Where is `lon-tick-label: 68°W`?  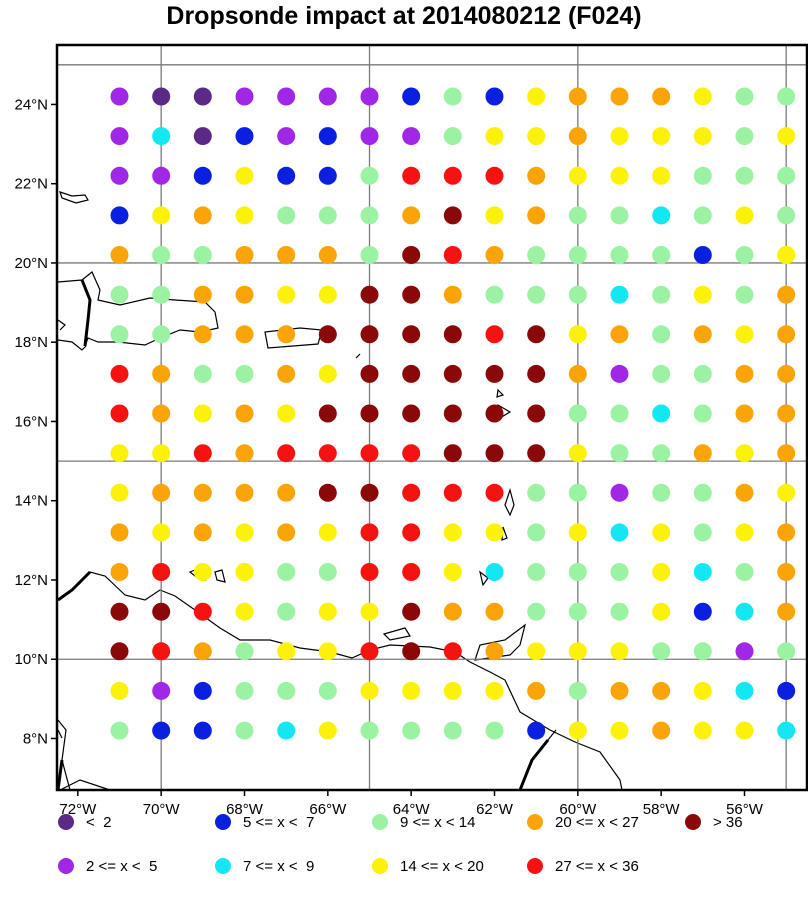 lon-tick-label: 68°W is located at coordinates (245, 809).